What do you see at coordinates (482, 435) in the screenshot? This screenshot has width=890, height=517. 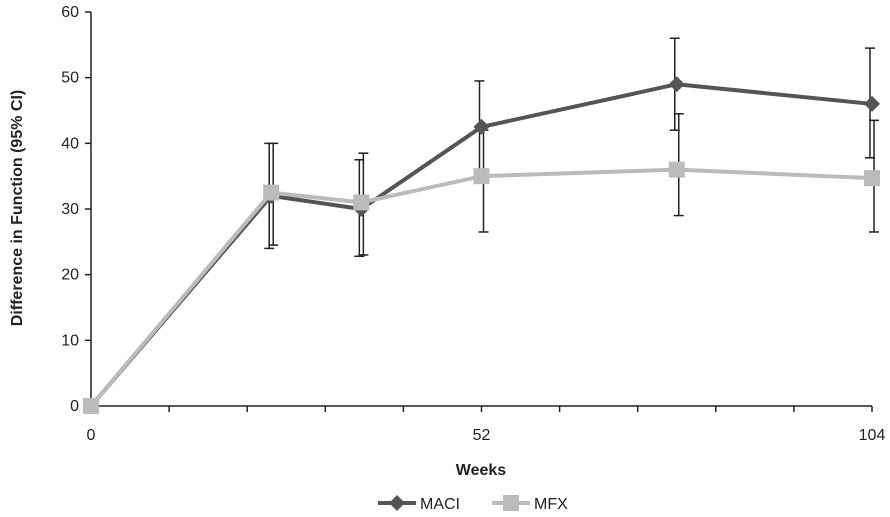 I see `x-tick-label: 52` at bounding box center [482, 435].